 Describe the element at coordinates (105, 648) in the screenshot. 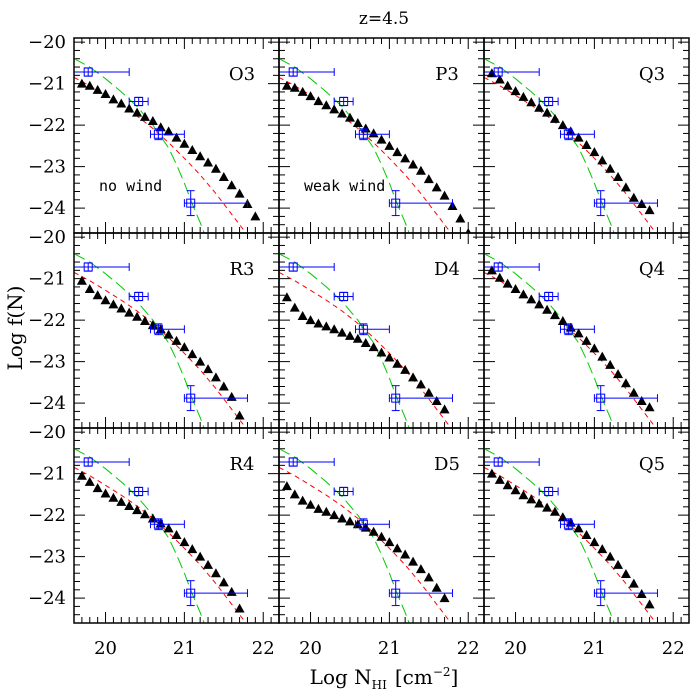

I see `x-tick-label: 20` at that location.